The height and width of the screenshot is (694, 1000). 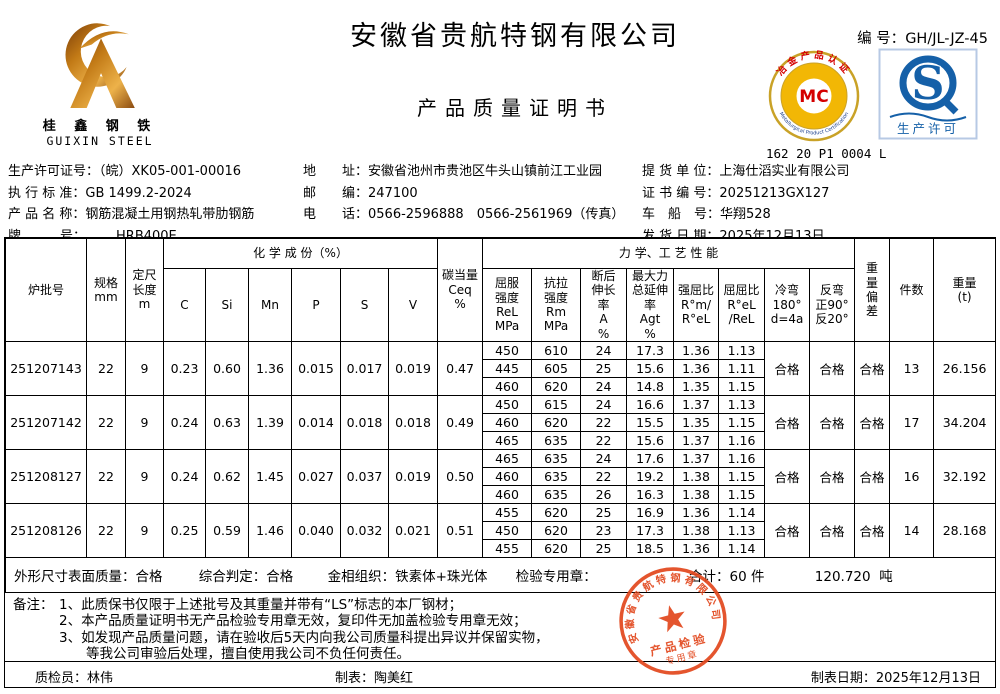 I want to click on zip-label: 邮 编：, so click(x=336, y=193).